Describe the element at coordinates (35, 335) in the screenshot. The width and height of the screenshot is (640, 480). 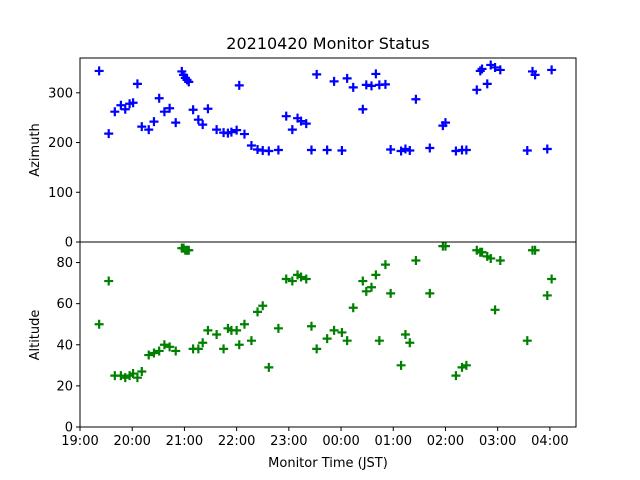
I see `altitude-axis-label: Altitude` at that location.